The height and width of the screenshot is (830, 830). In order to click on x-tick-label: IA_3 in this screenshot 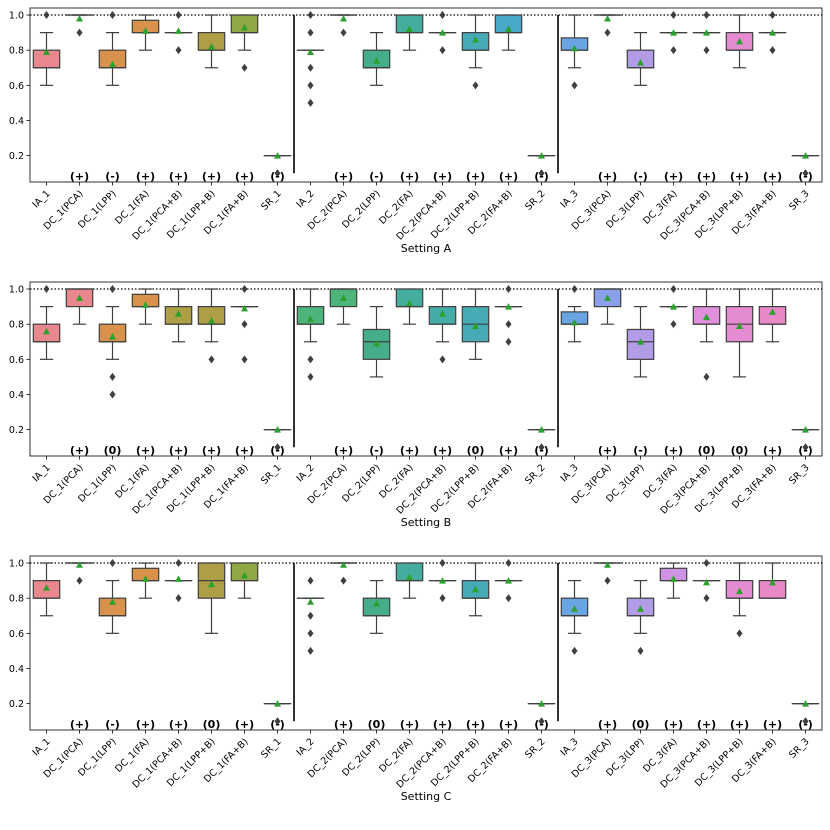, I will do `click(570, 747)`.